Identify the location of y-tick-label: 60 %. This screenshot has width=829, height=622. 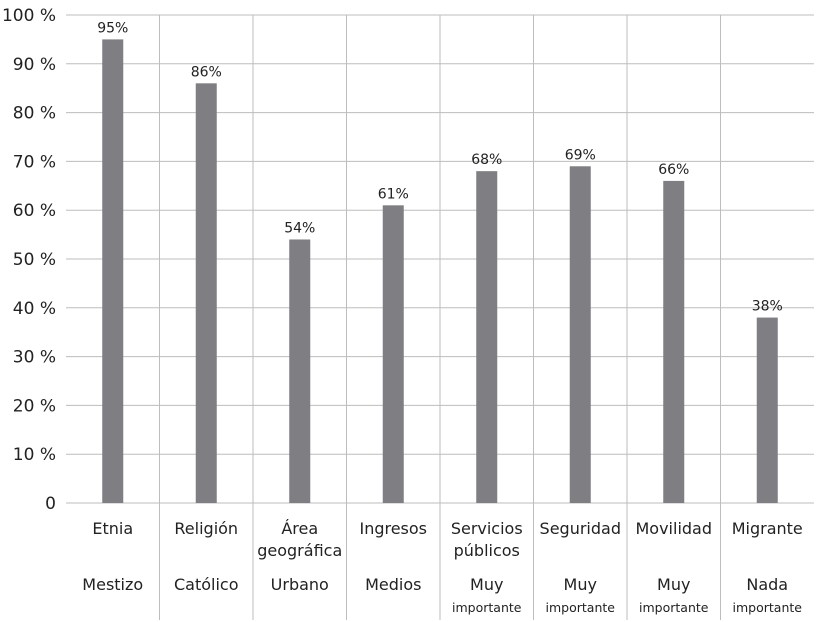
(34, 211).